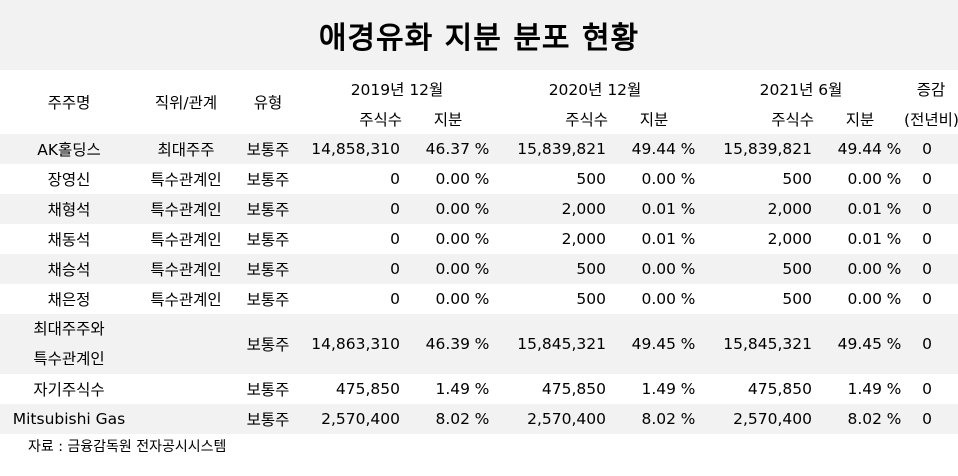  I want to click on header-shares-2021: 주식수, so click(792, 120).